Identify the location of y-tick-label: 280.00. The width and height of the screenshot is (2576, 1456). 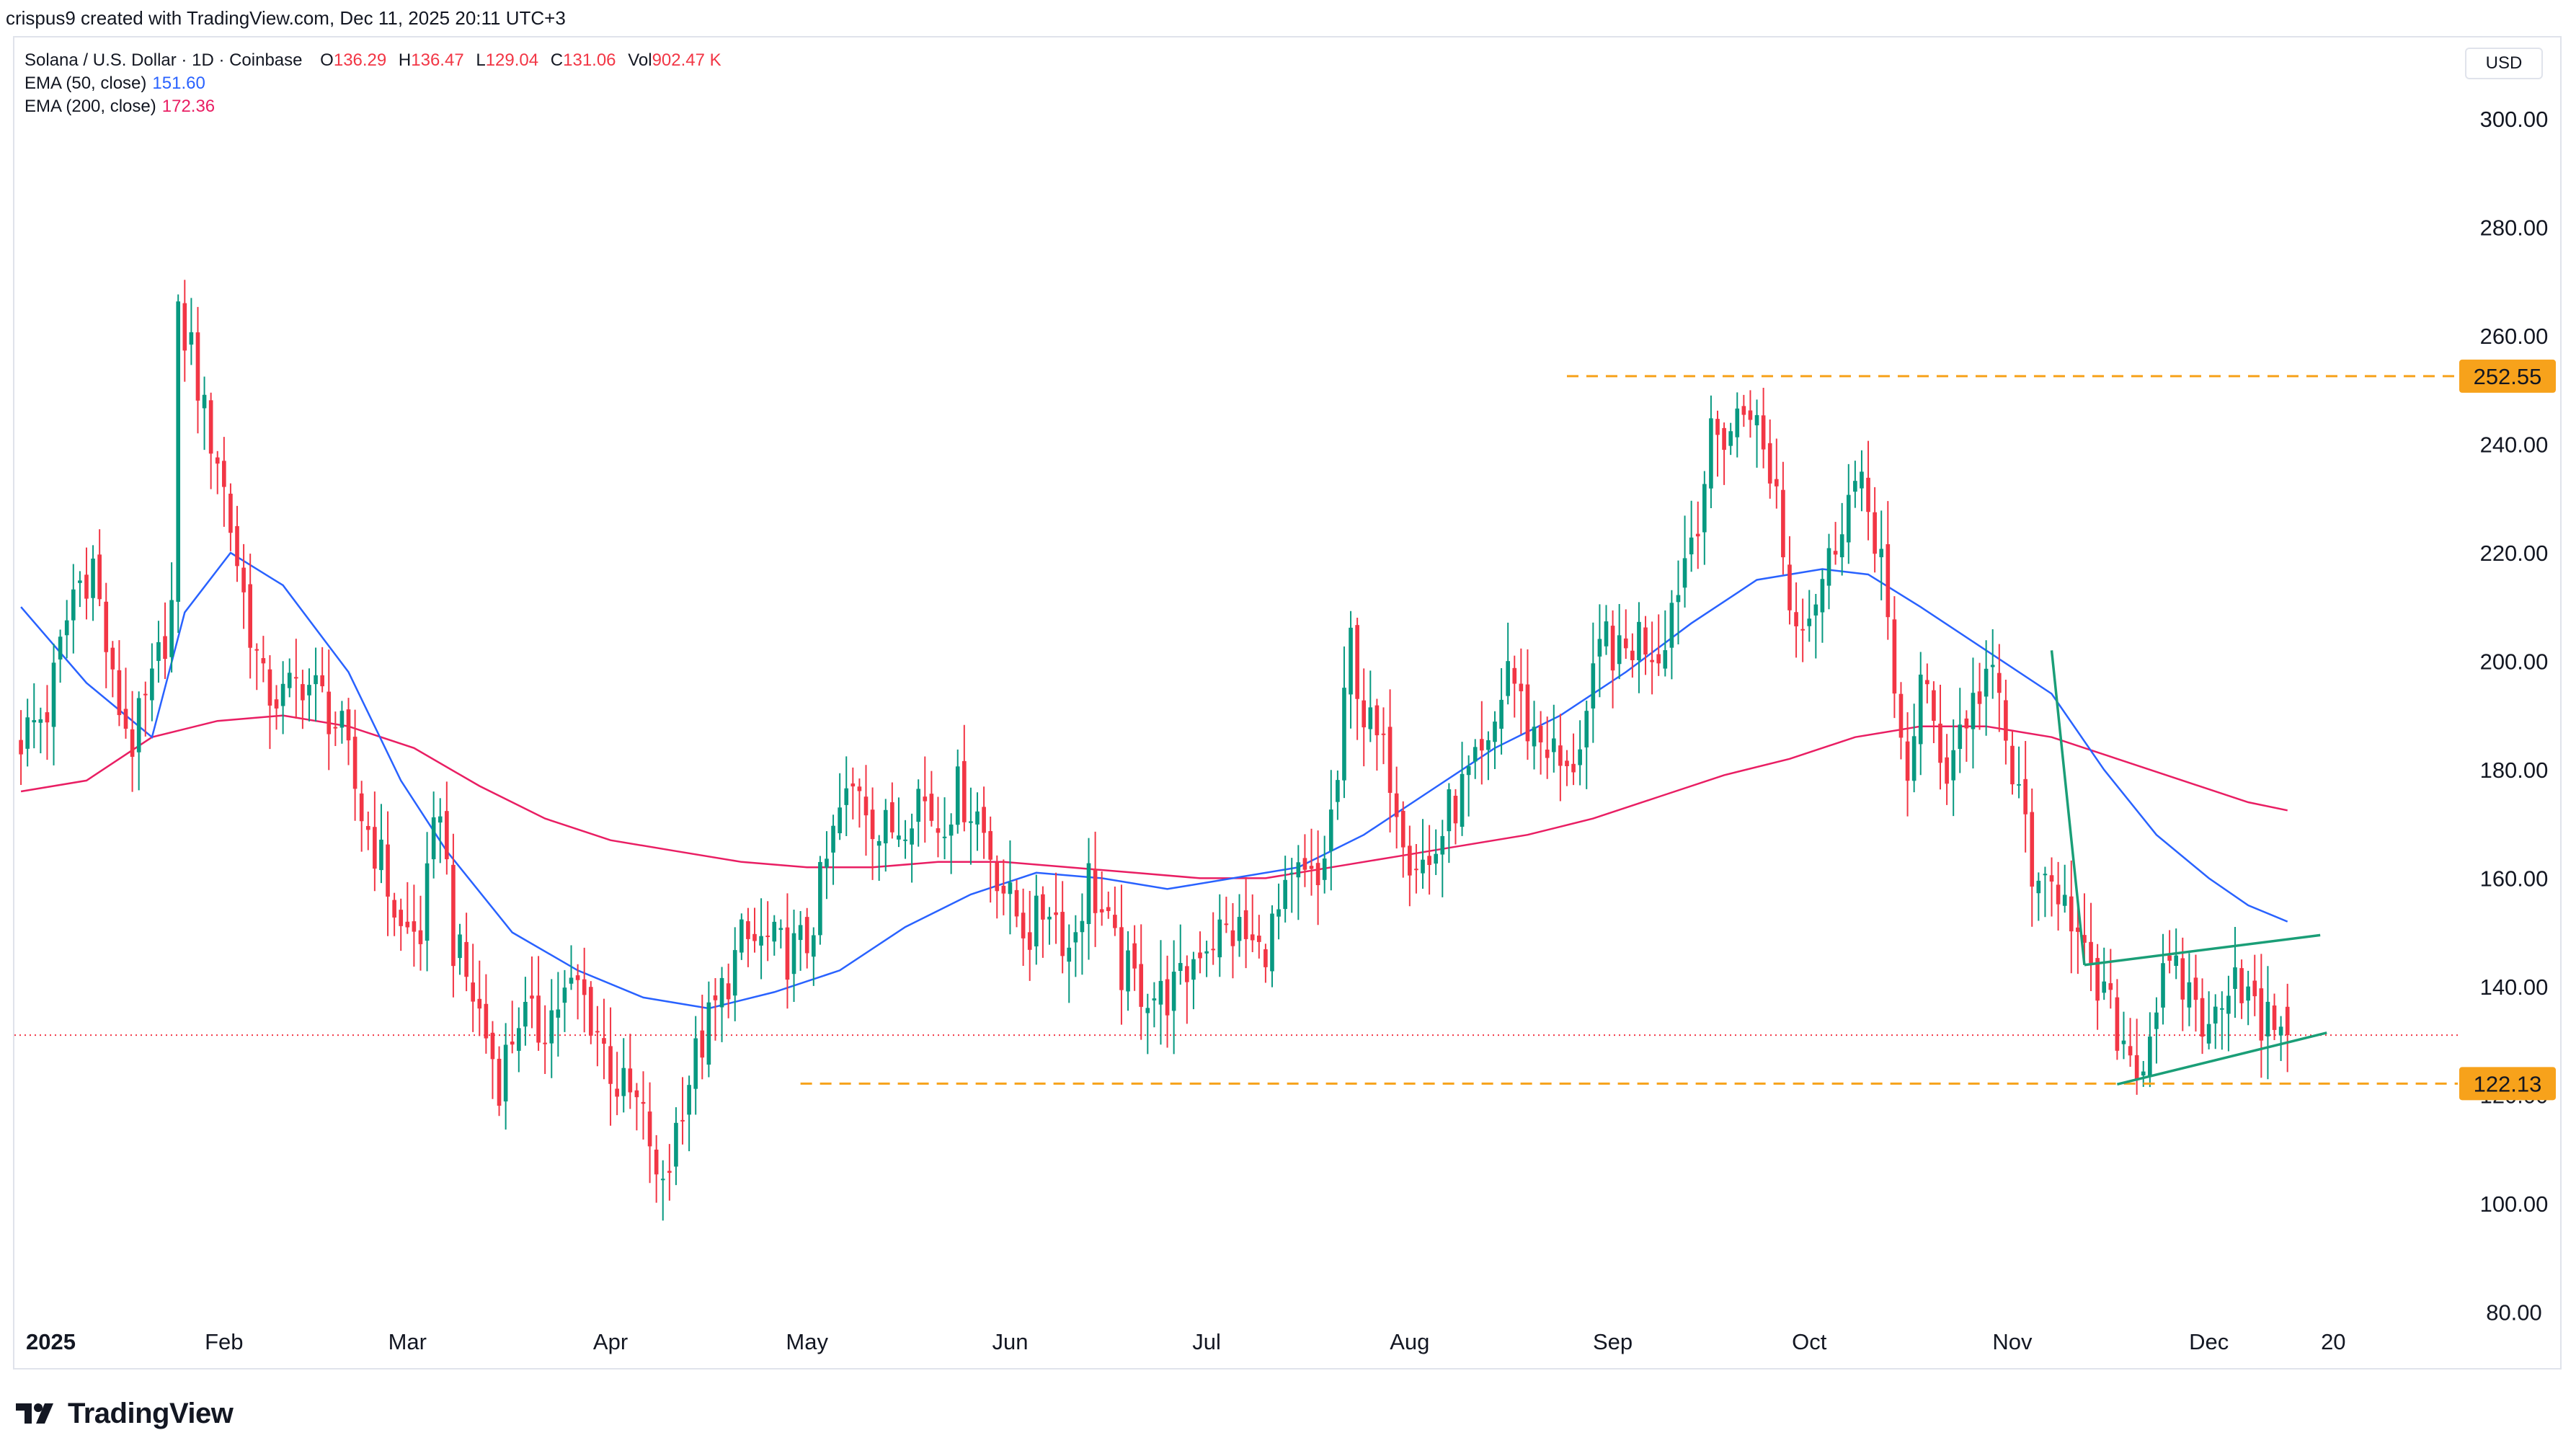
(2514, 227).